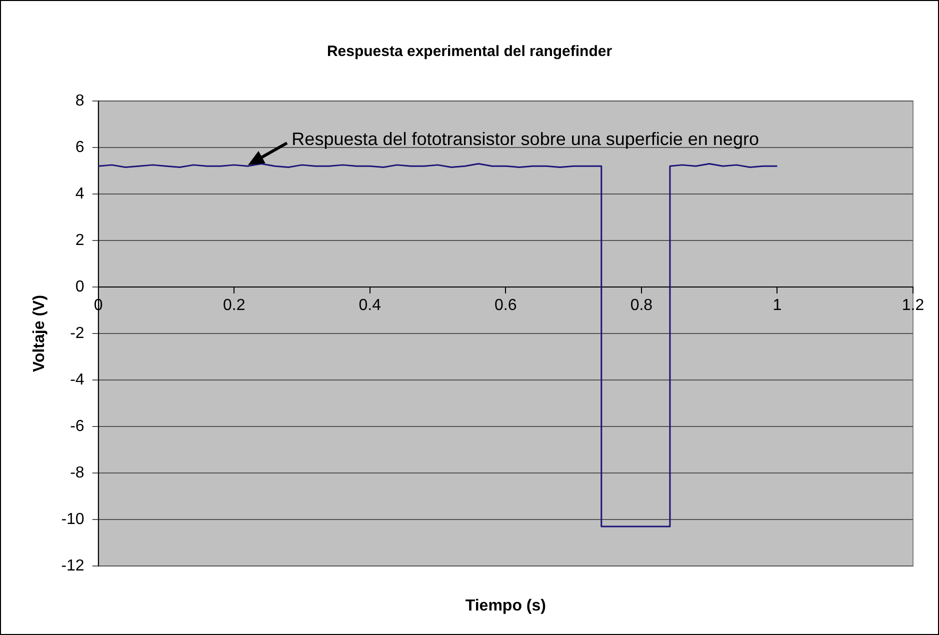  I want to click on y-tick-label: 4, so click(79, 193).